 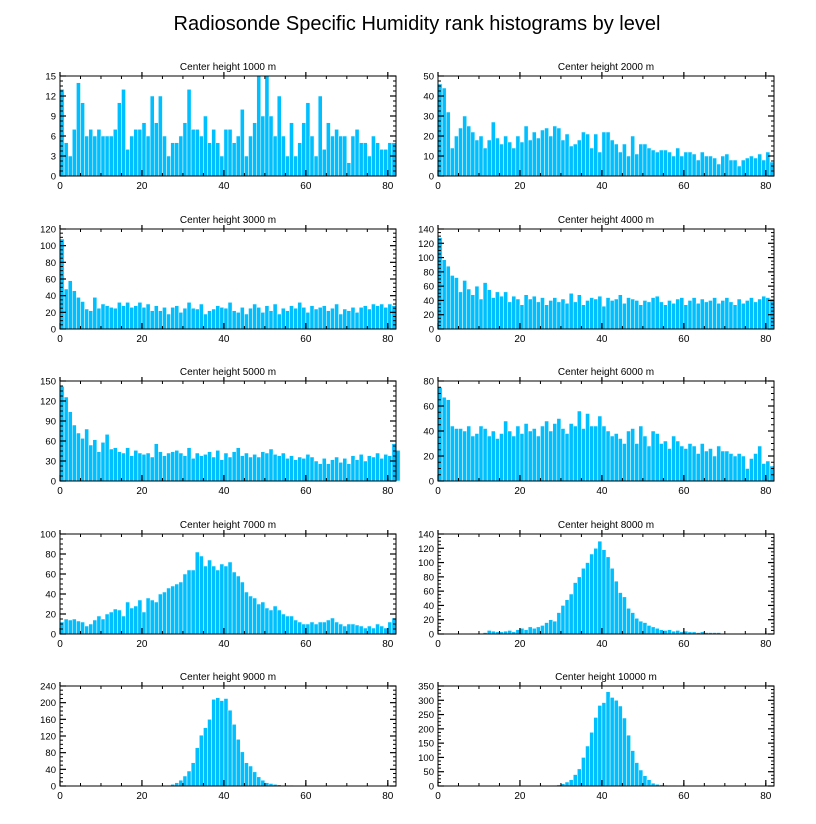 What do you see at coordinates (48, 720) in the screenshot?
I see `y-tick-label: 160` at bounding box center [48, 720].